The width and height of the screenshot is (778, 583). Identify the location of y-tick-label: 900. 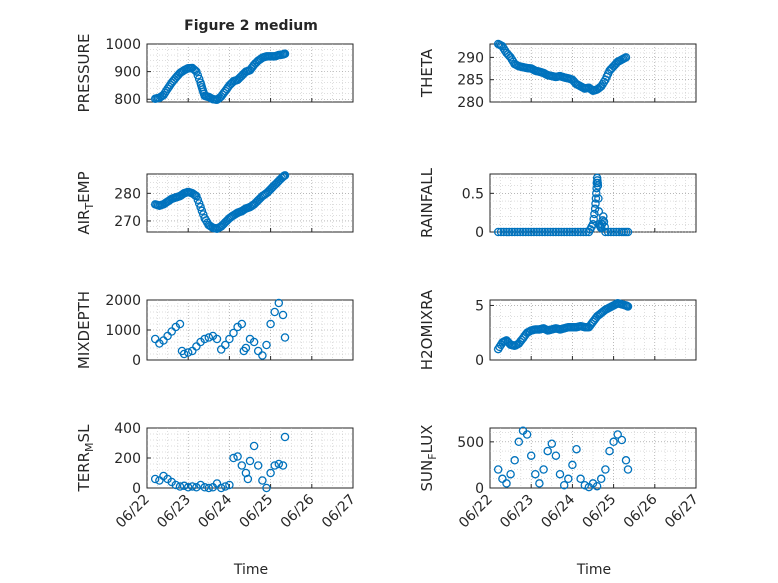
(127, 73).